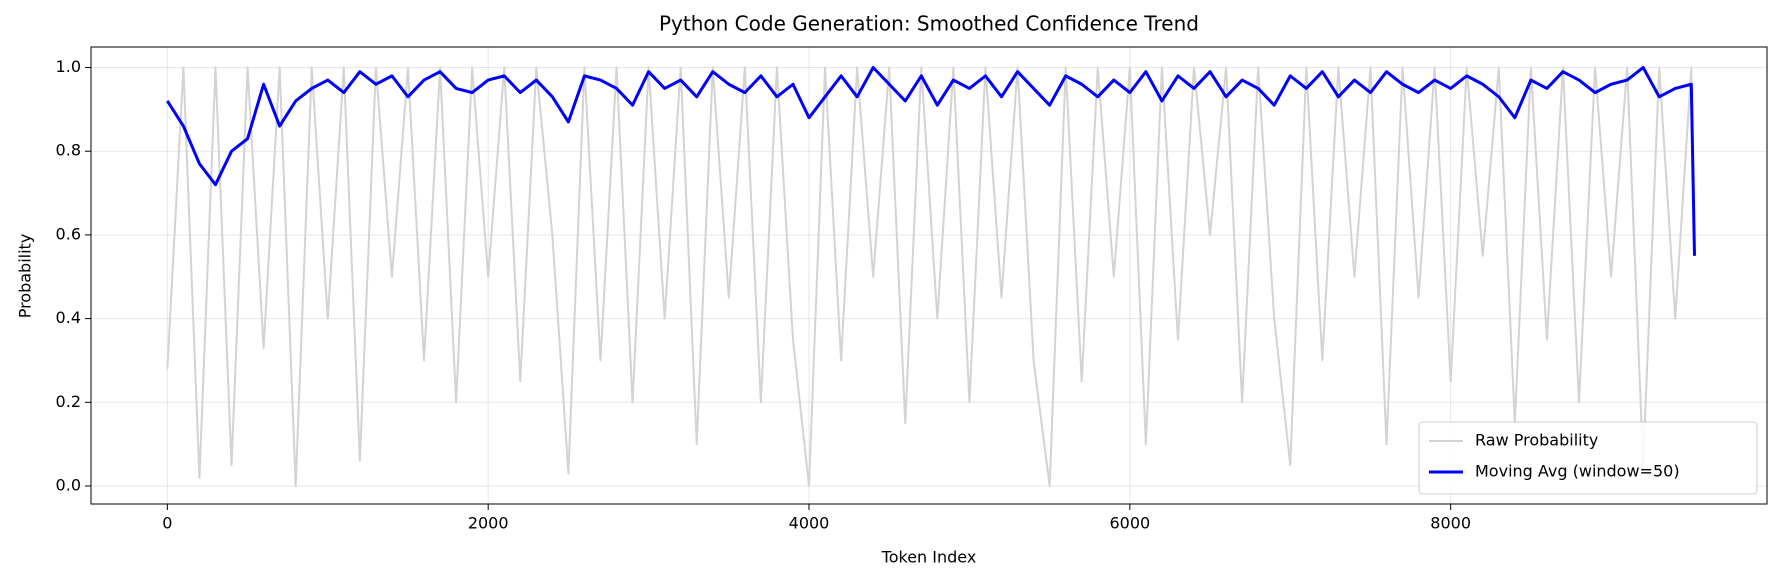  Describe the element at coordinates (68, 485) in the screenshot. I see `y-tick-label: 0.0` at that location.